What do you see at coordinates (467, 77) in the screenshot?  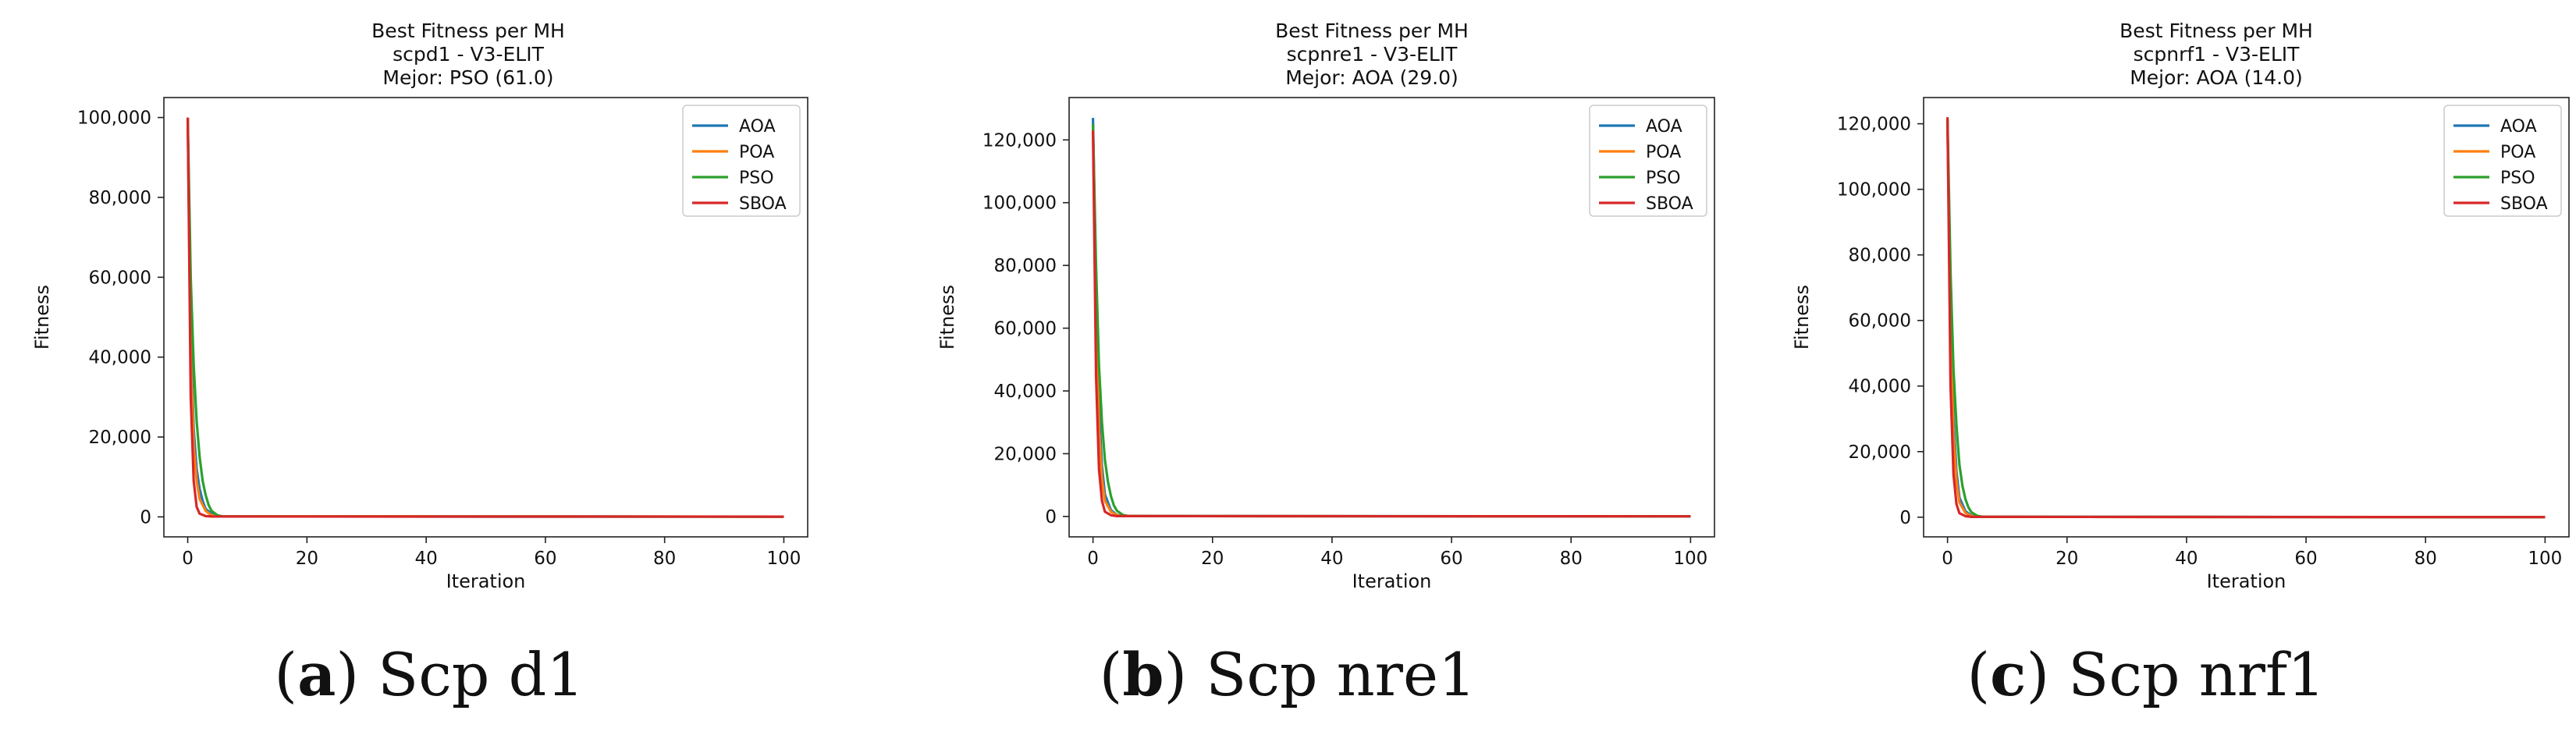 I see `chart-title-line: Mejor: PSO (61.0)` at bounding box center [467, 77].